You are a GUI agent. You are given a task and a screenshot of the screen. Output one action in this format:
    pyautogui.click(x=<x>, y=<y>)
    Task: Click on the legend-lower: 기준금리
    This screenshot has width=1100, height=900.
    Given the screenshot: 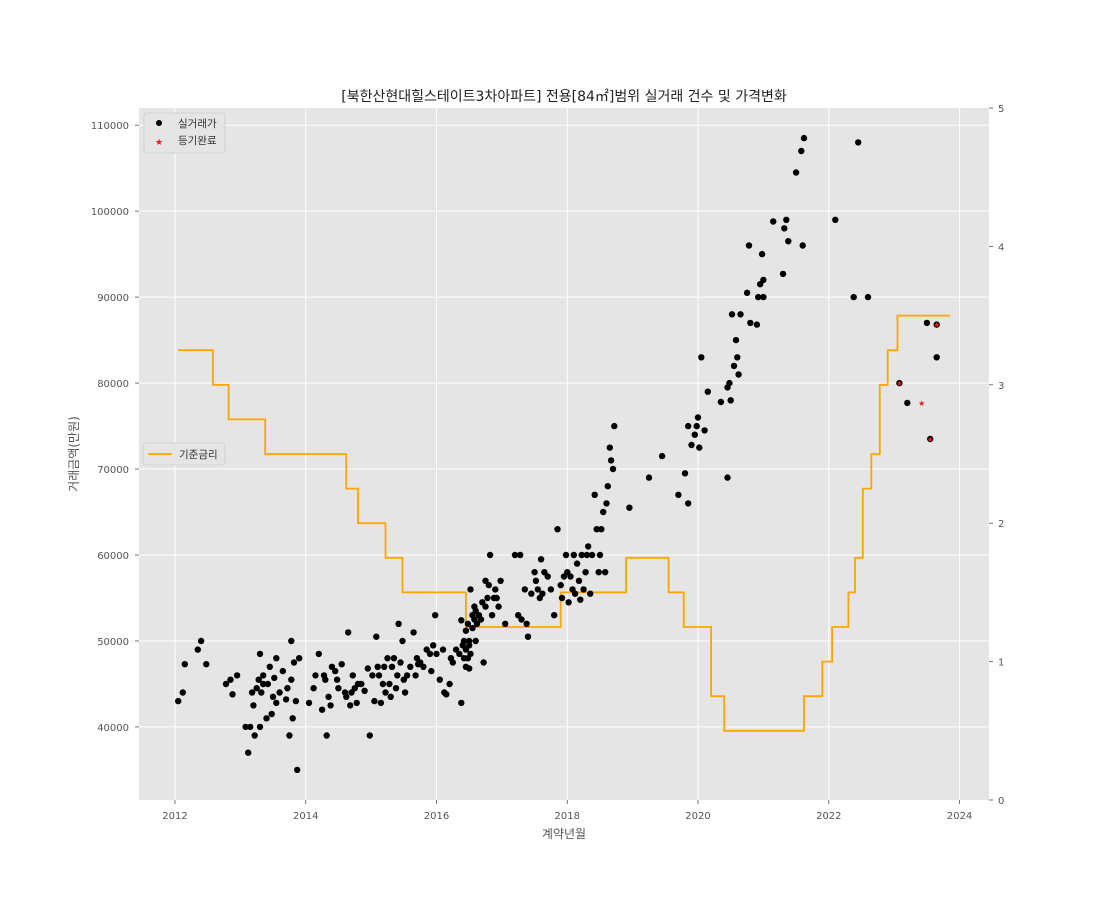 What is the action you would take?
    pyautogui.click(x=184, y=454)
    